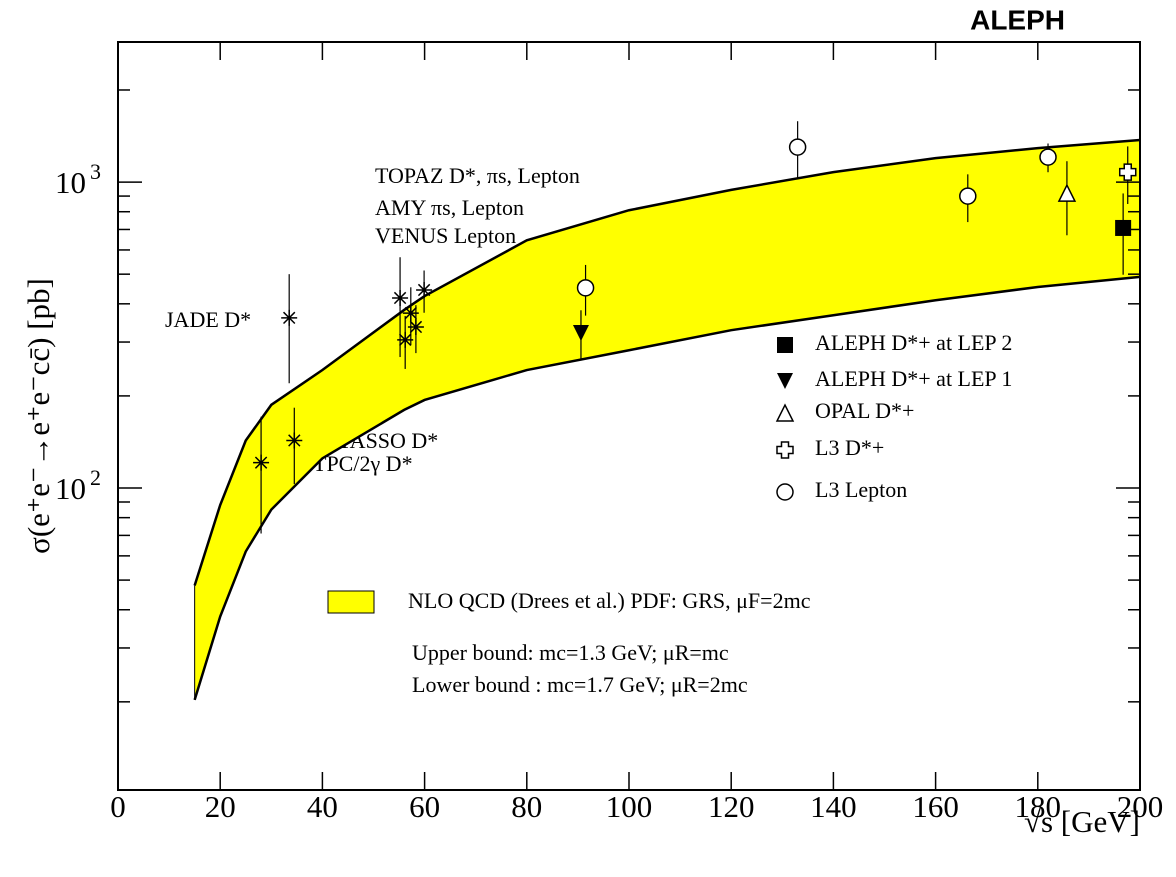 This screenshot has height=877, width=1176. What do you see at coordinates (1017, 19) in the screenshot?
I see `chart-title: ALEPH` at bounding box center [1017, 19].